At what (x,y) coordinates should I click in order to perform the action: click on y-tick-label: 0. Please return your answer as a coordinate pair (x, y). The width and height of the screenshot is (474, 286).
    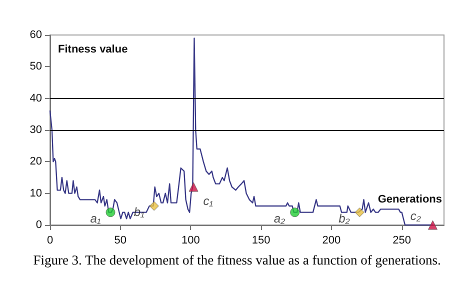
    Looking at the image, I should click on (39, 225).